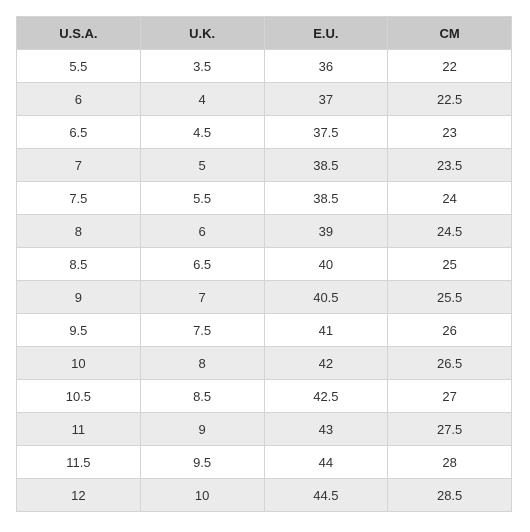 Image resolution: width=530 pixels, height=532 pixels. What do you see at coordinates (78, 363) in the screenshot?
I see `cell-usa: 10` at bounding box center [78, 363].